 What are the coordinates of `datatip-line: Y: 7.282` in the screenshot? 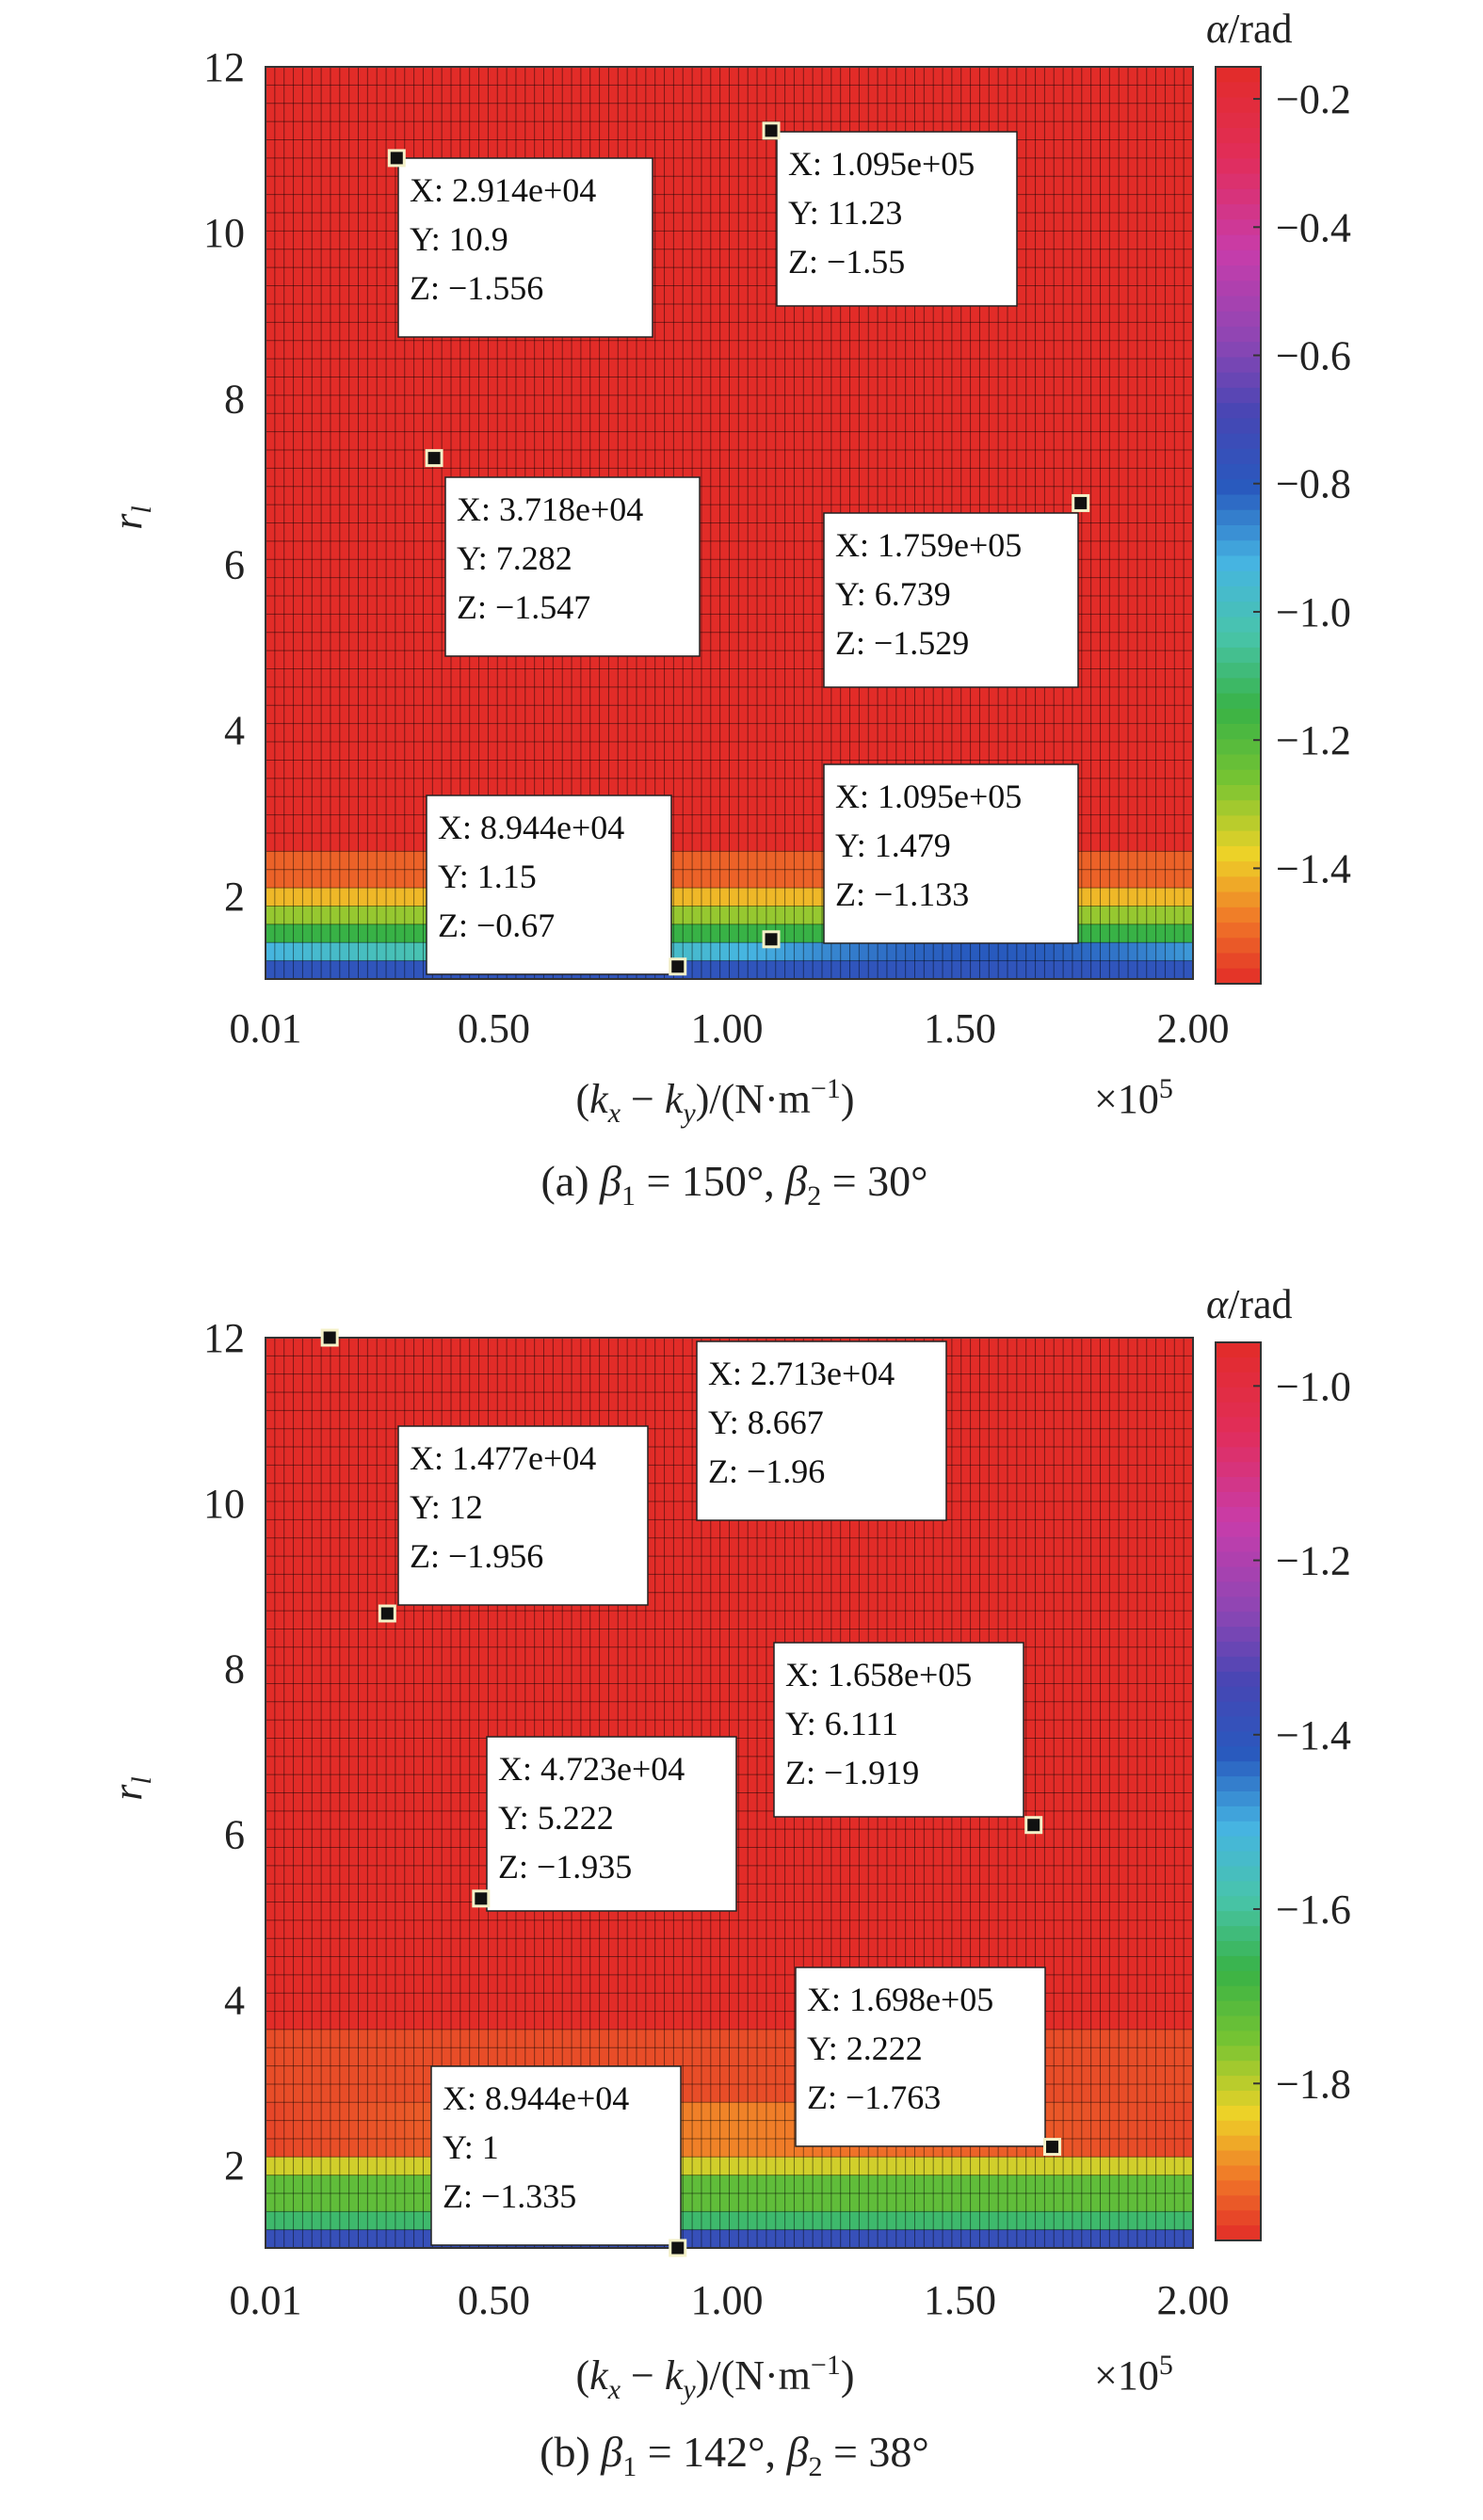 It's located at (515, 558).